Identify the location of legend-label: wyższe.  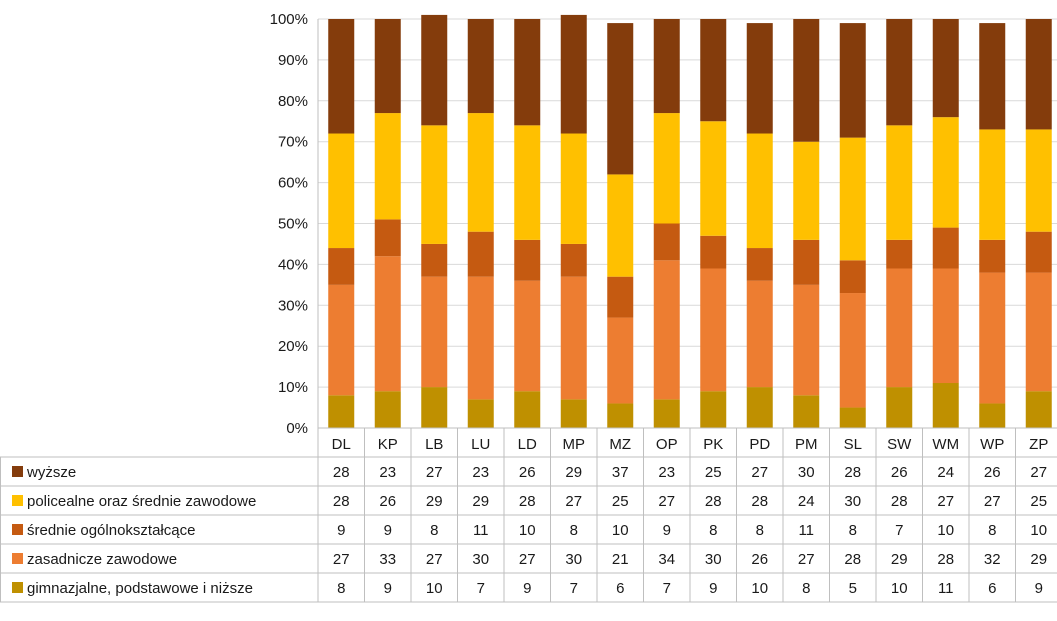
(51, 472).